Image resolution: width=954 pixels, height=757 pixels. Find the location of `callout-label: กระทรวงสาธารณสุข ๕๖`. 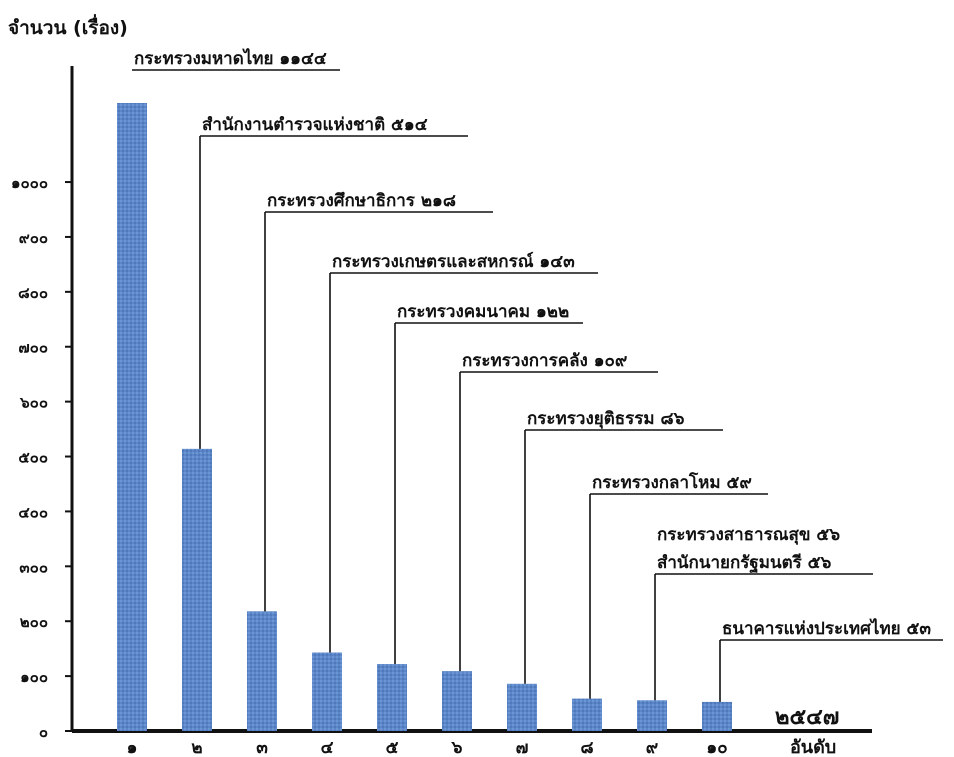

callout-label: กระทรวงสาธารณสุข ๕๖ is located at coordinates (748, 535).